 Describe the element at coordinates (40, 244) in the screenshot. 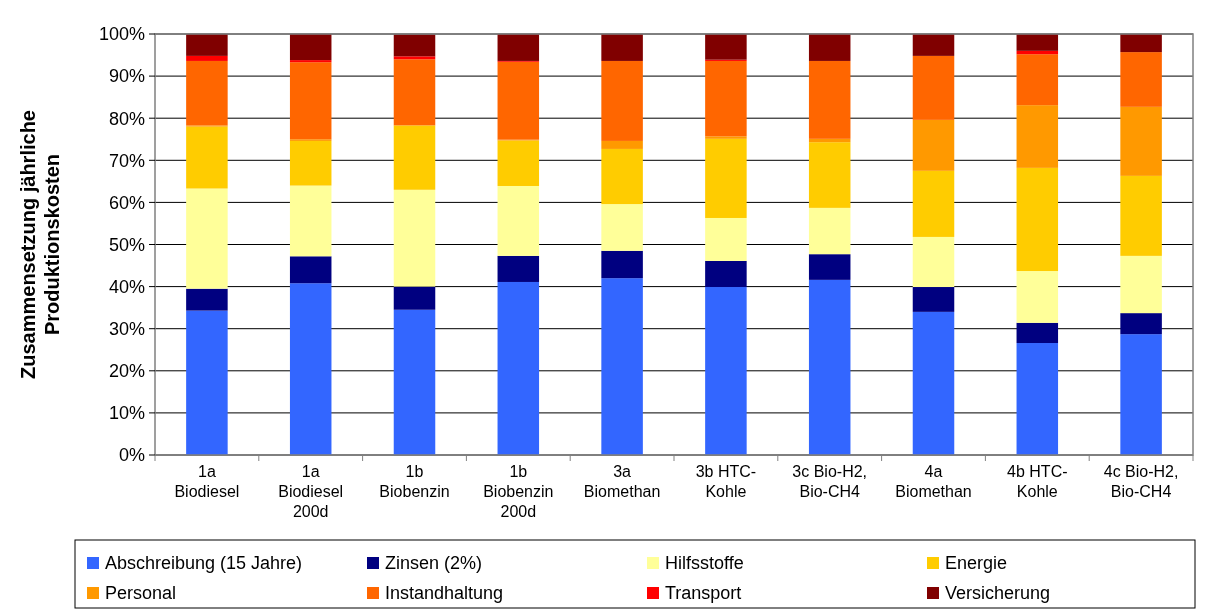

I see `y-axis-title: Zusammensetzung jährliche Produktionskosten` at that location.